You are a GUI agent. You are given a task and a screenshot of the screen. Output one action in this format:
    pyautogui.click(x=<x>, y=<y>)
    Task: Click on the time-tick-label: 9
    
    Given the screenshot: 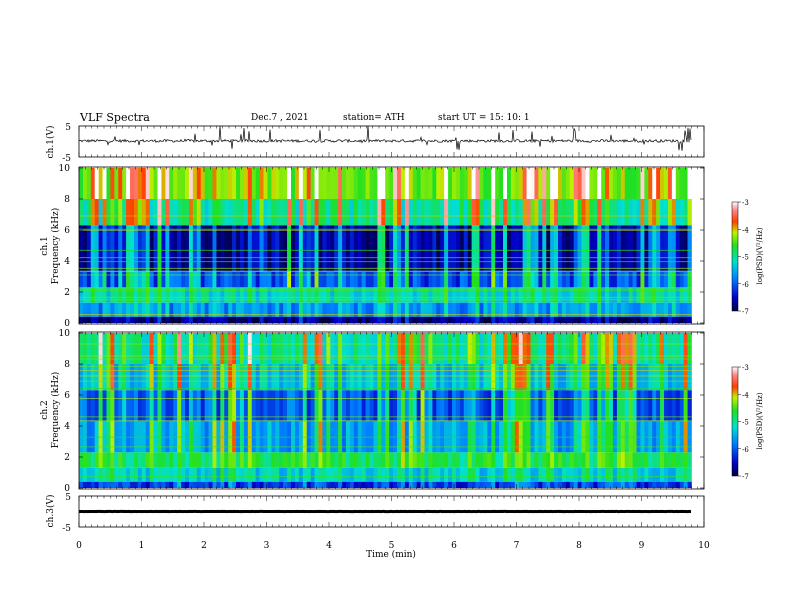 What is the action you would take?
    pyautogui.click(x=642, y=546)
    